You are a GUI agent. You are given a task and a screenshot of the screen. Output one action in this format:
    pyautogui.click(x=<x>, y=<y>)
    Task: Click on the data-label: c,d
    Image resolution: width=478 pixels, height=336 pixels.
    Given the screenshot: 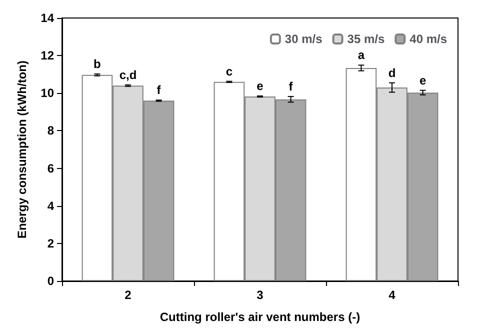 What is the action you would take?
    pyautogui.click(x=128, y=75)
    